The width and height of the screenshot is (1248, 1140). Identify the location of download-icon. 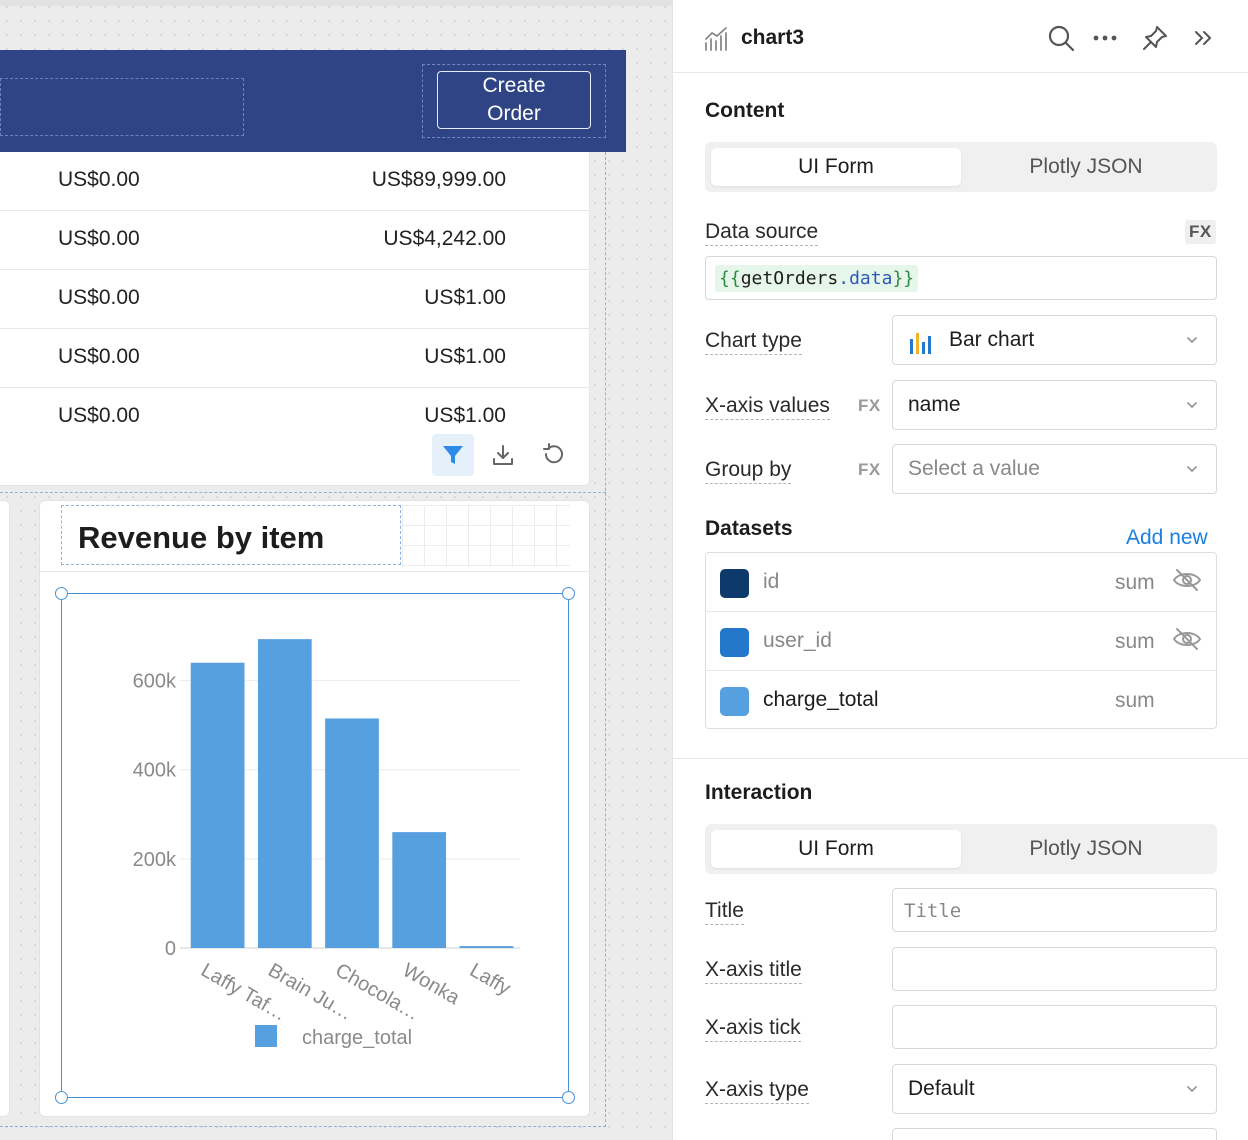
(503, 455).